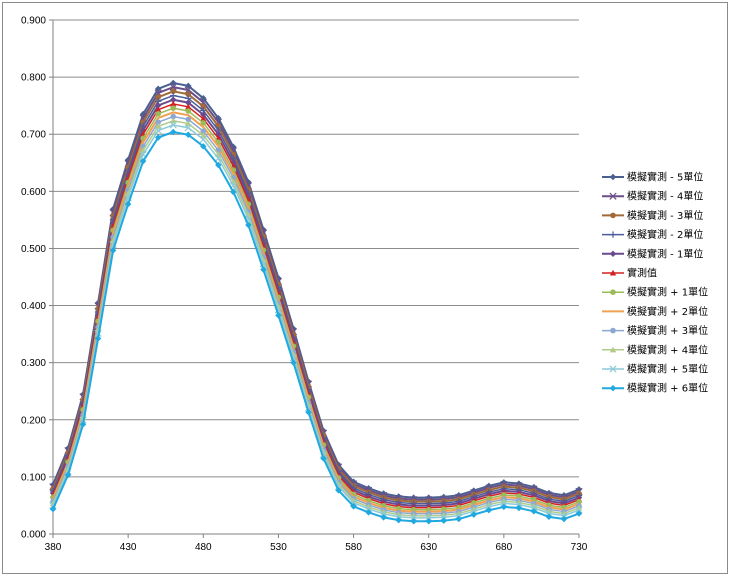 The width and height of the screenshot is (730, 576). What do you see at coordinates (33, 420) in the screenshot?
I see `y-tick-label: 0.200` at bounding box center [33, 420].